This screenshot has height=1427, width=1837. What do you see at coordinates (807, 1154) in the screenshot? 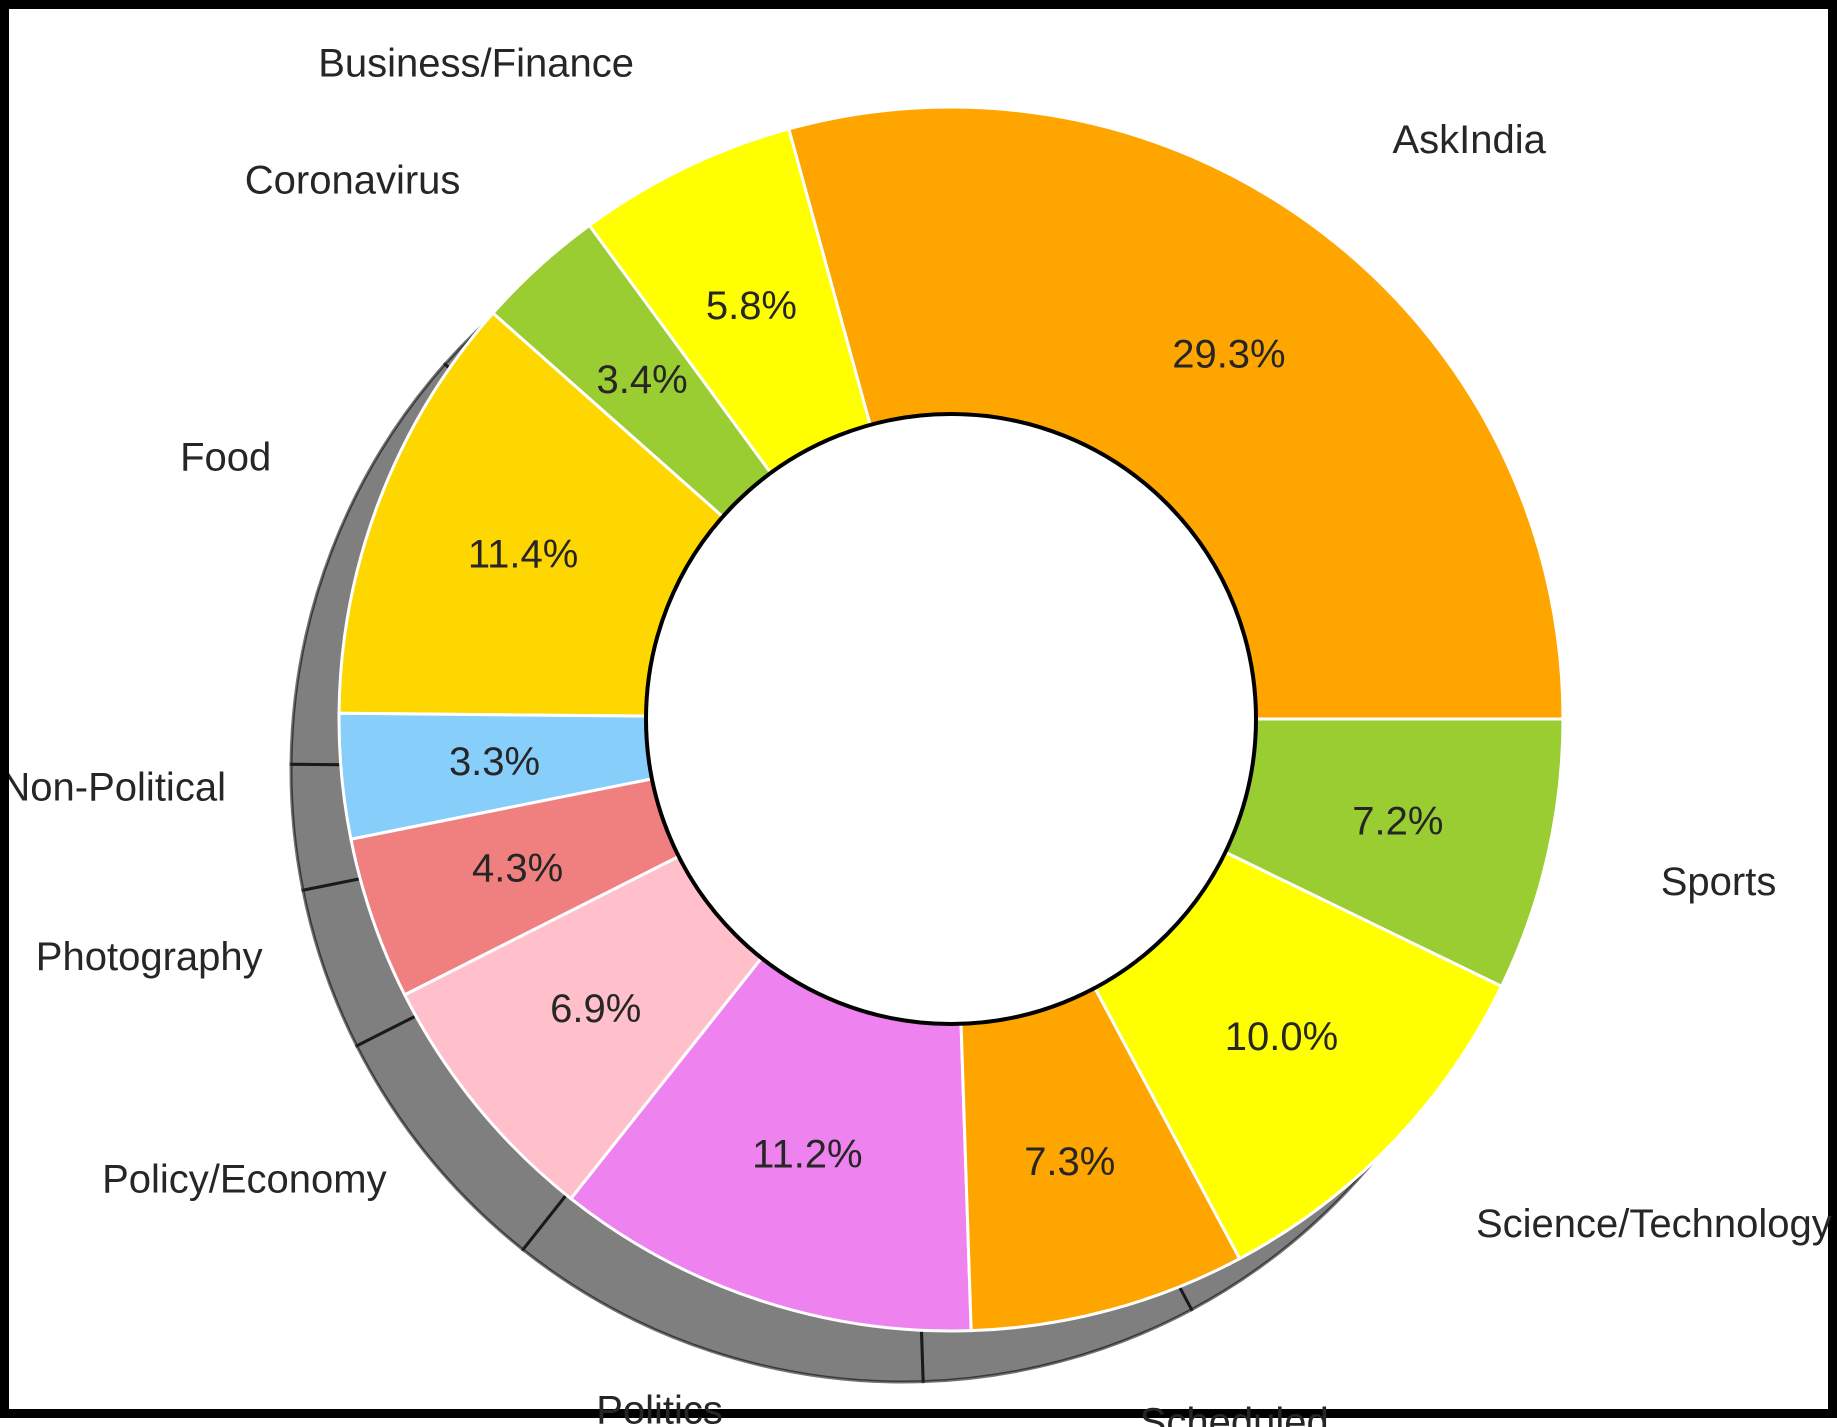
I see `percent-label-politics: 11.2%` at bounding box center [807, 1154].